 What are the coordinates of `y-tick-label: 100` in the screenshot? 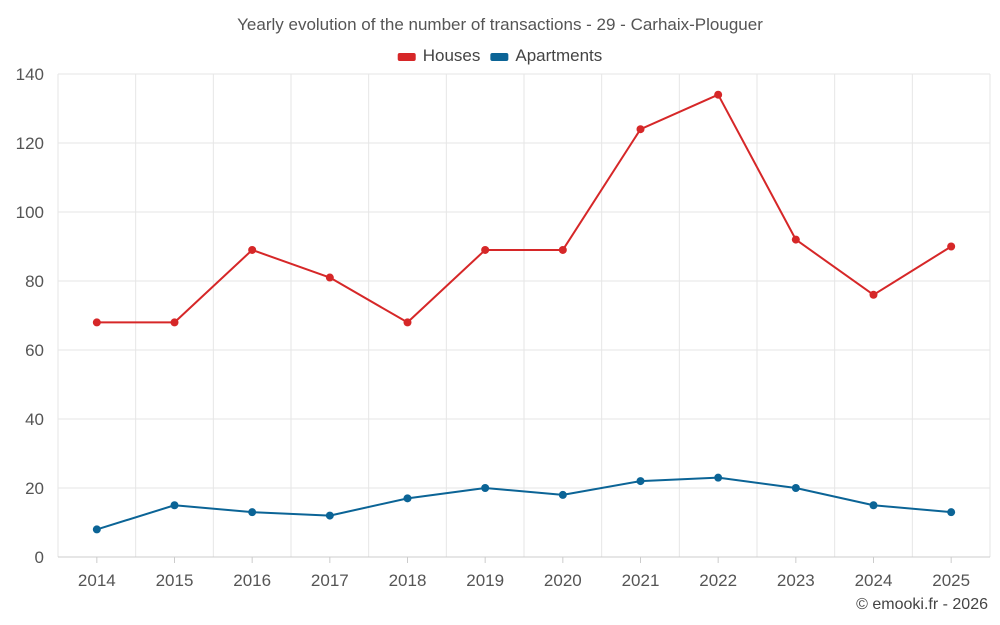 It's located at (30, 212).